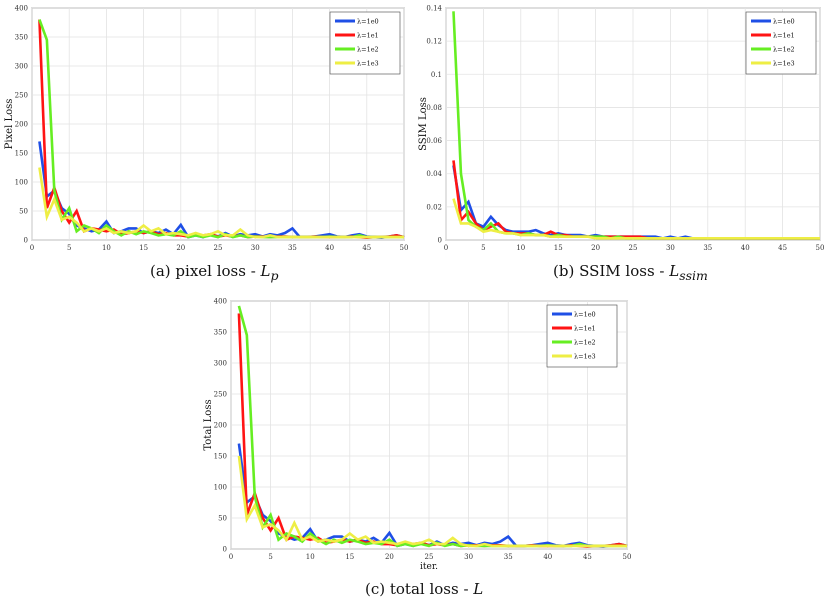  I want to click on caption-c: (c) total loss - L, so click(424, 589).